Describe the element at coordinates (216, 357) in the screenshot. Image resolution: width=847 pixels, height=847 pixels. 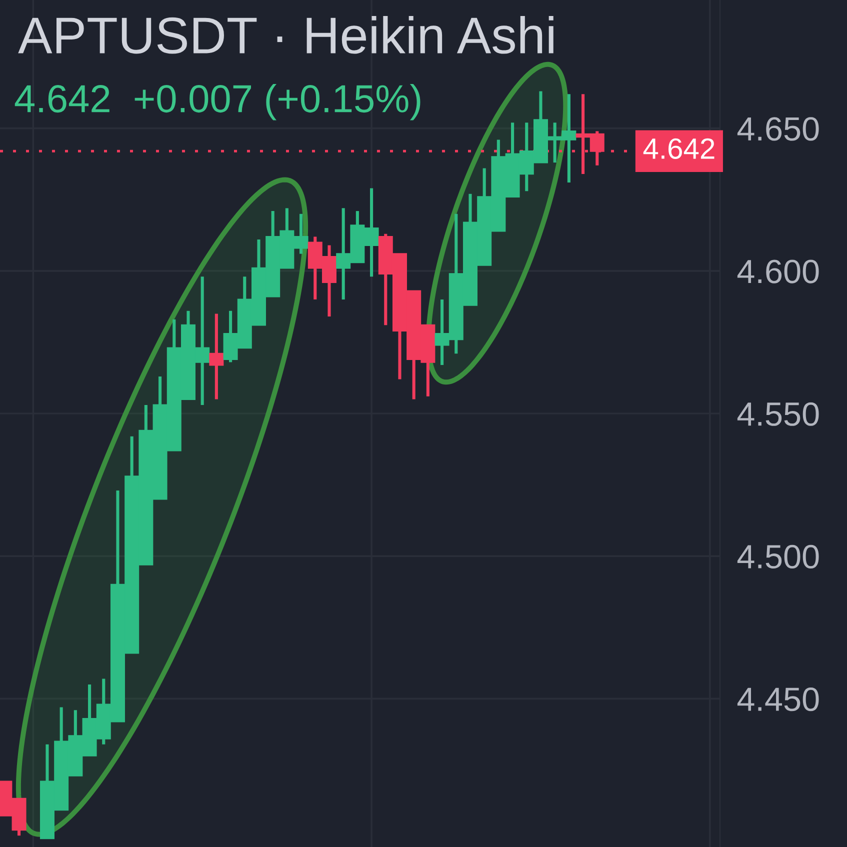
I see `candlestick` at that location.